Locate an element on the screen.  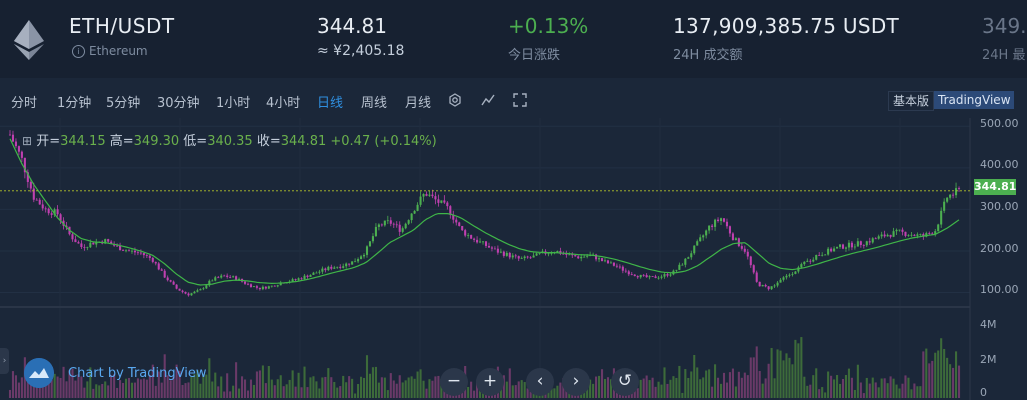
indicators-icon is located at coordinates (488, 100).